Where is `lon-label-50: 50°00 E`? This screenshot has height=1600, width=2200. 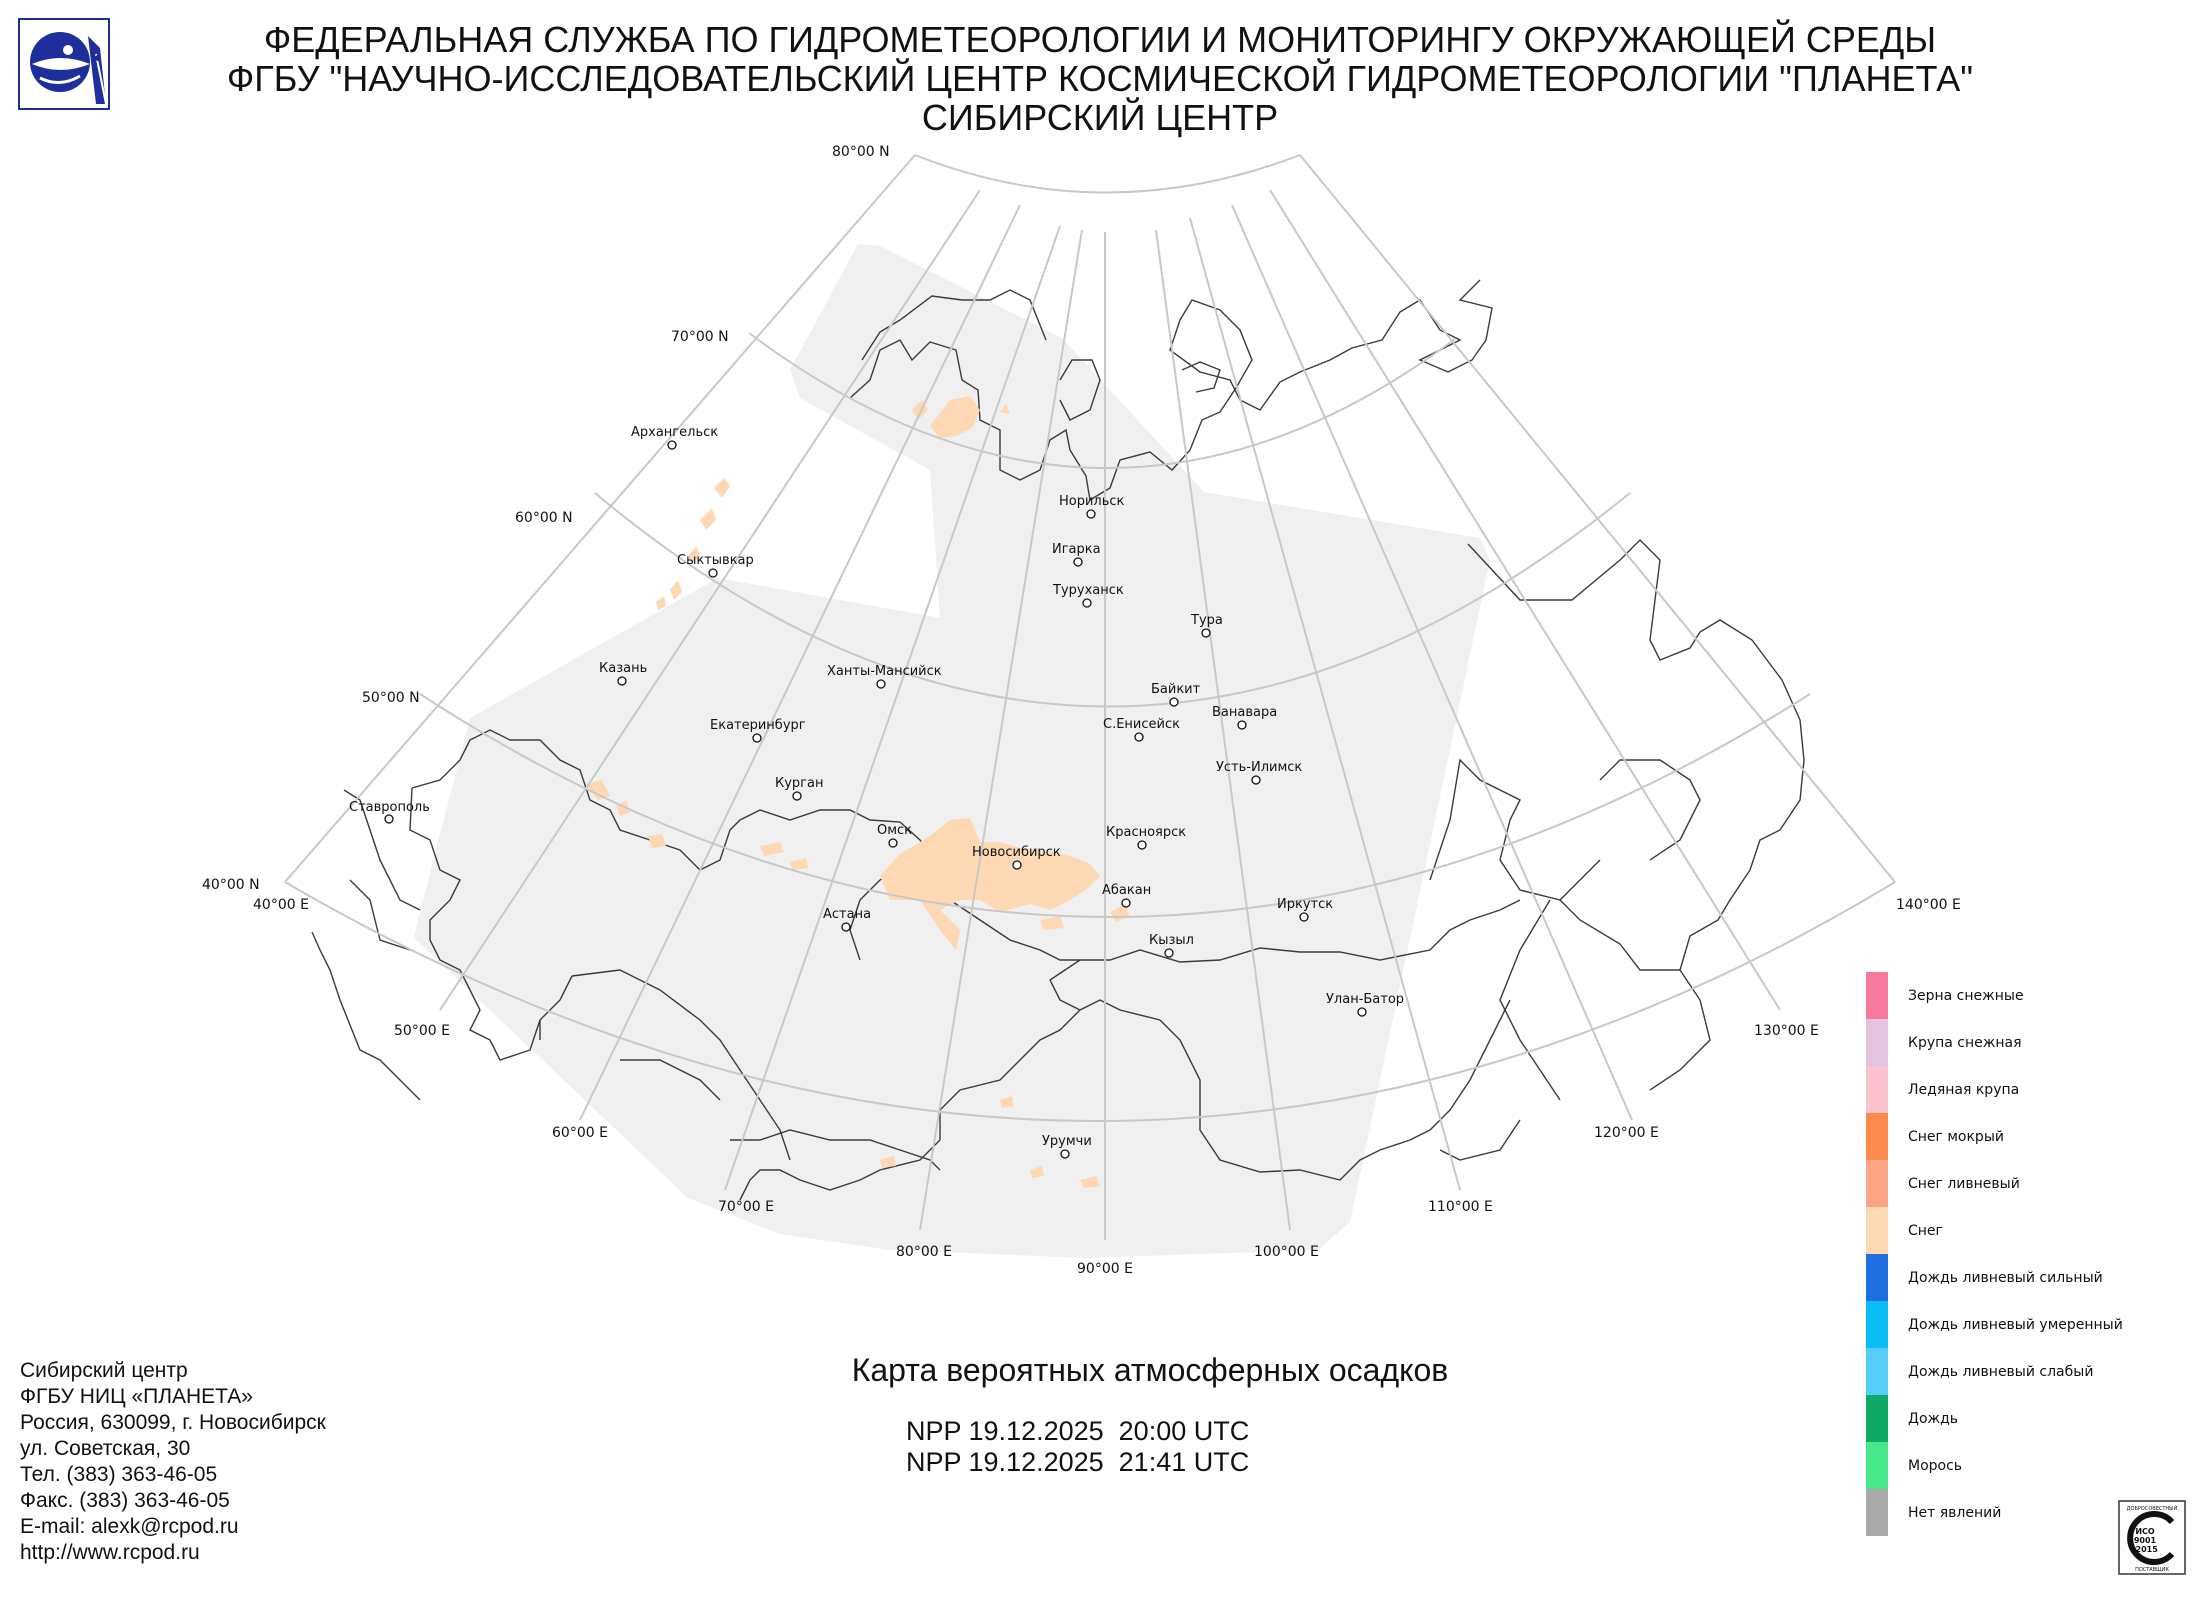 lon-label-50: 50°00 E is located at coordinates (422, 1031).